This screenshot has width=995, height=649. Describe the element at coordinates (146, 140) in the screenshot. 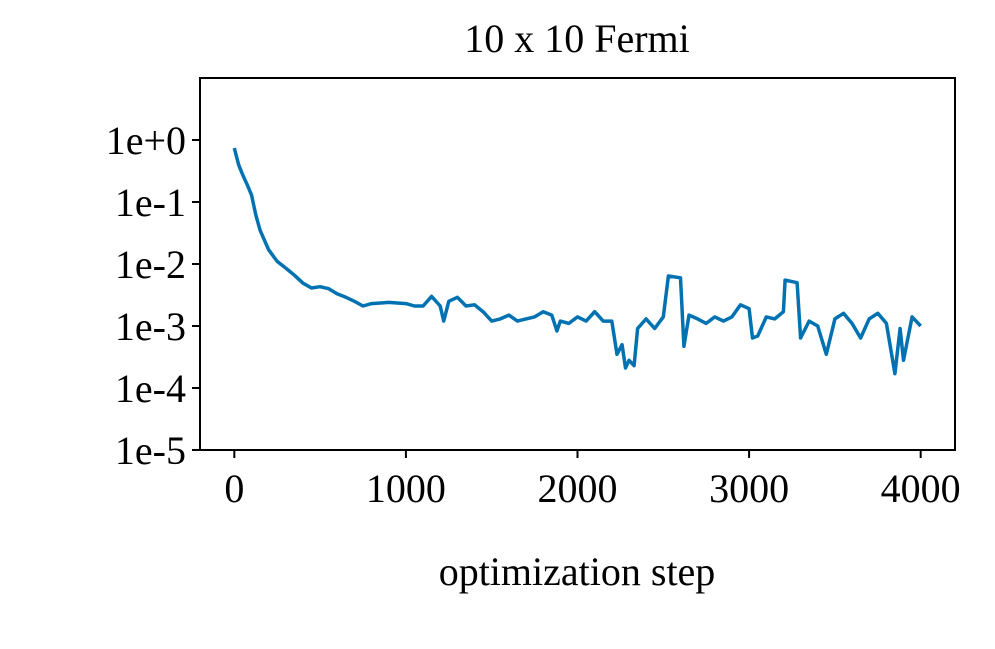

I see `y-tick-label: 1e+0` at that location.